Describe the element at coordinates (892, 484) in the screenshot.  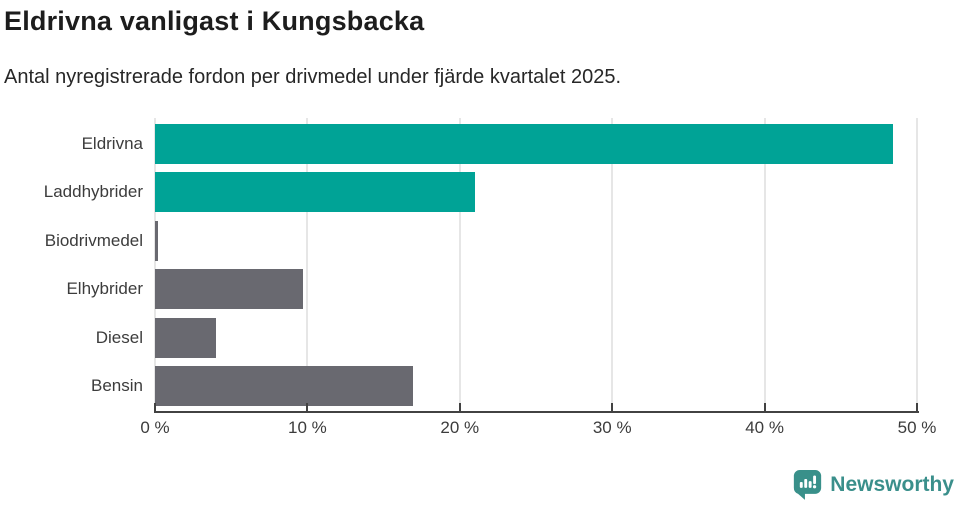
I see `brand-name: Newsworthy` at that location.